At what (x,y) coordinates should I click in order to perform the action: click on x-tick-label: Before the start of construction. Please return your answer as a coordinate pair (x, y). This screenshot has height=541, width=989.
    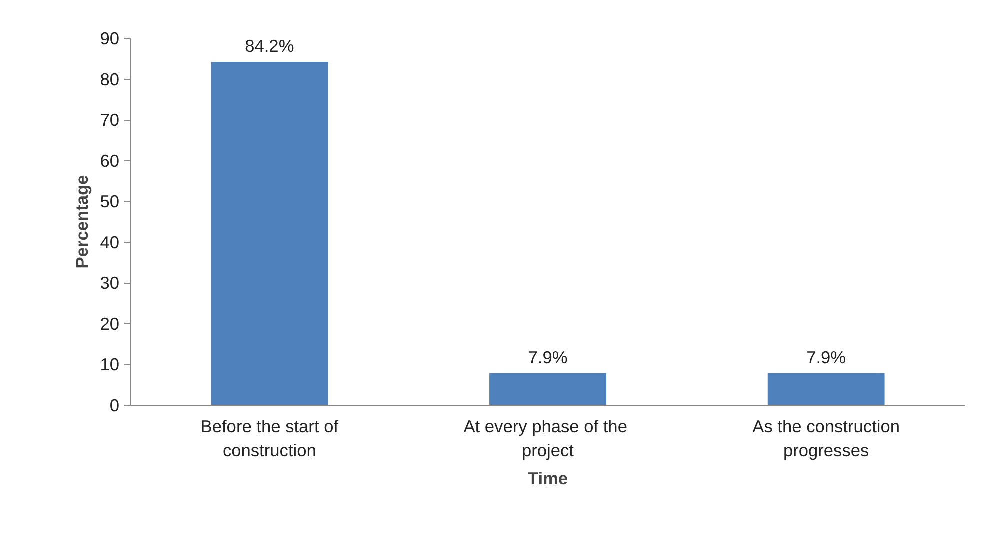
    Looking at the image, I should click on (269, 438).